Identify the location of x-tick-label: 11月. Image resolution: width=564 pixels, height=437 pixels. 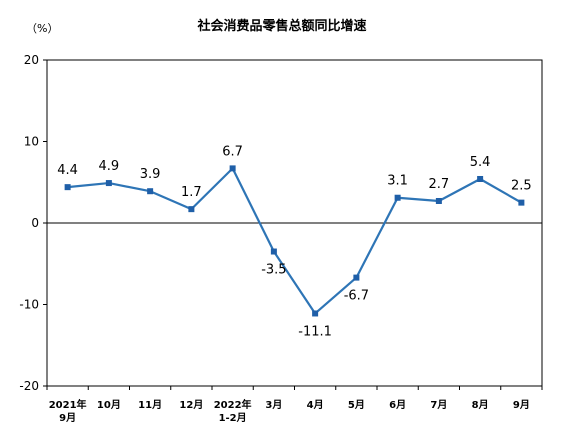
(150, 405).